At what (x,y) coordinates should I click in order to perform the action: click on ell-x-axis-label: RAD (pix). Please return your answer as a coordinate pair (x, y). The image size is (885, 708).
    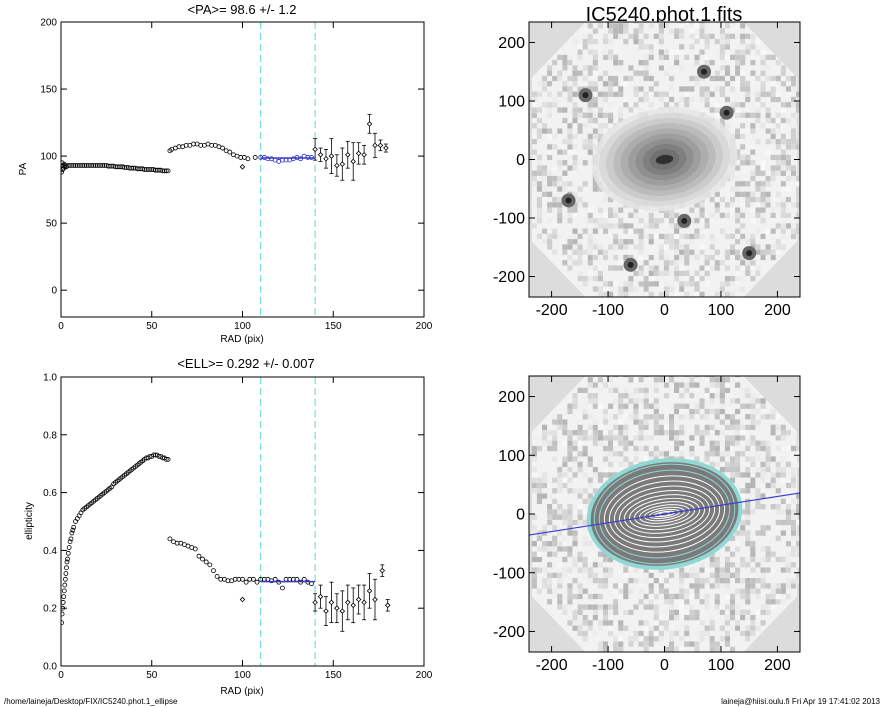
    Looking at the image, I should click on (241, 691).